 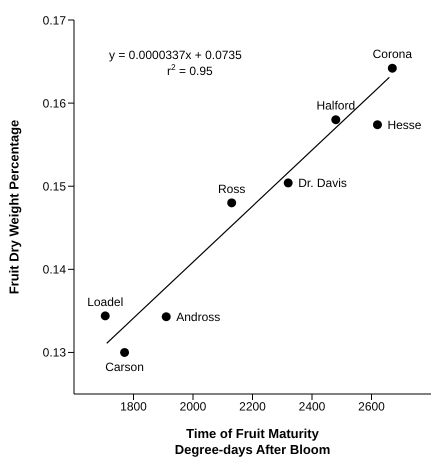 I want to click on annotation: r$^{2}$ = 0.95, so click(x=190, y=70).